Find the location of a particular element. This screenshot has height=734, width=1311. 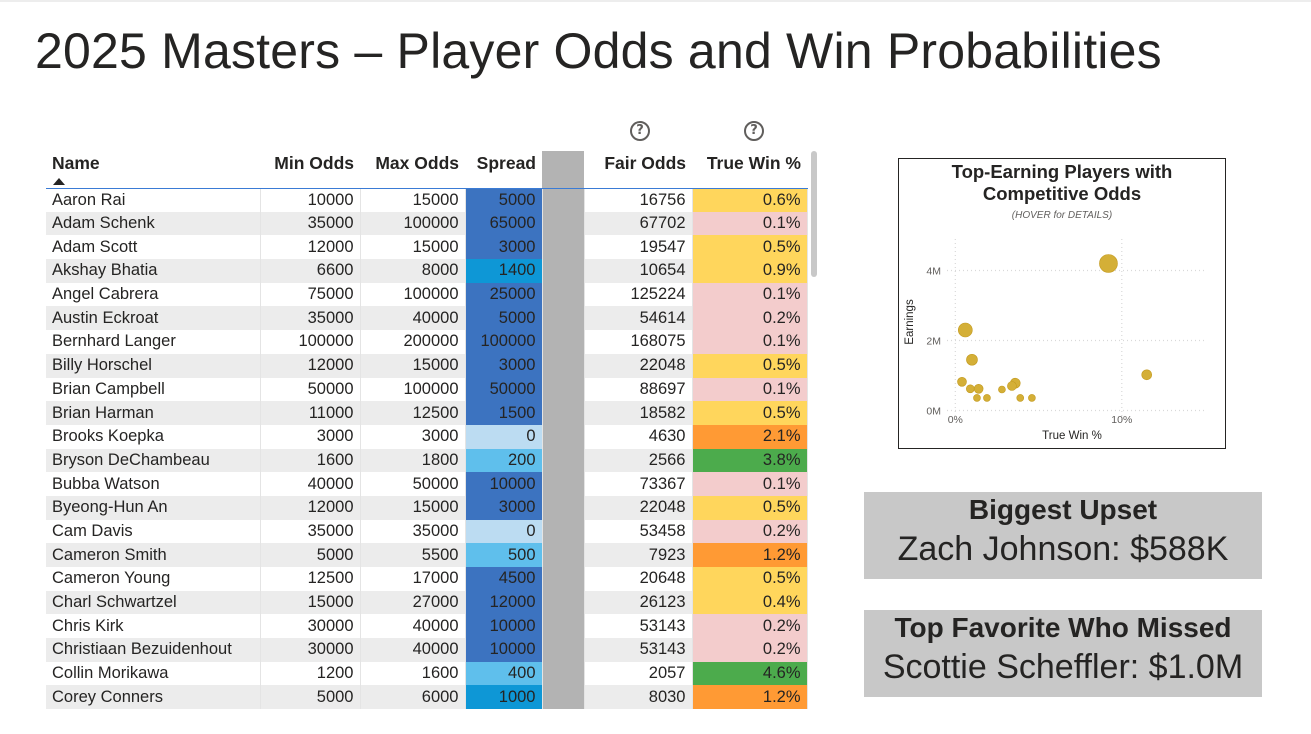

table-row: Chris Kirk 30000 40000 10000 53143 0.2% is located at coordinates (427, 626).